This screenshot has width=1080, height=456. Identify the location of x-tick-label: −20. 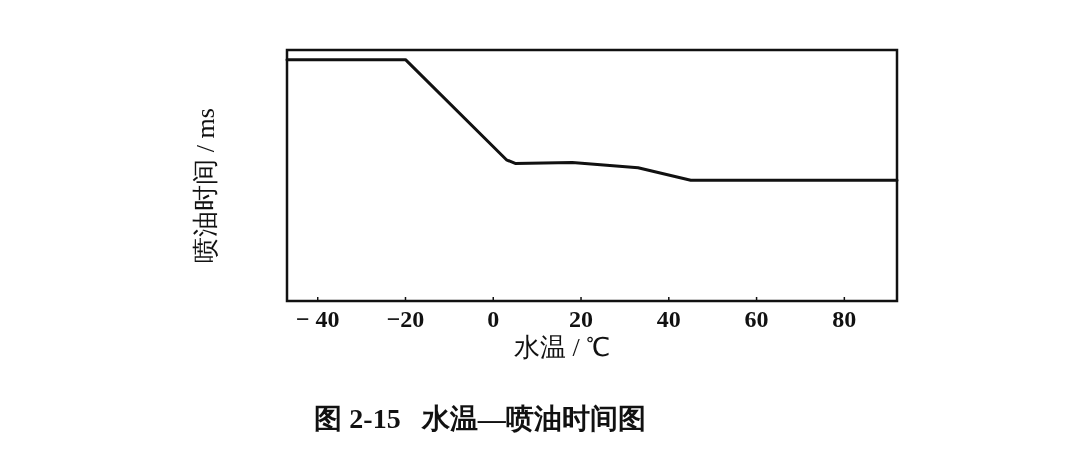
(405, 319).